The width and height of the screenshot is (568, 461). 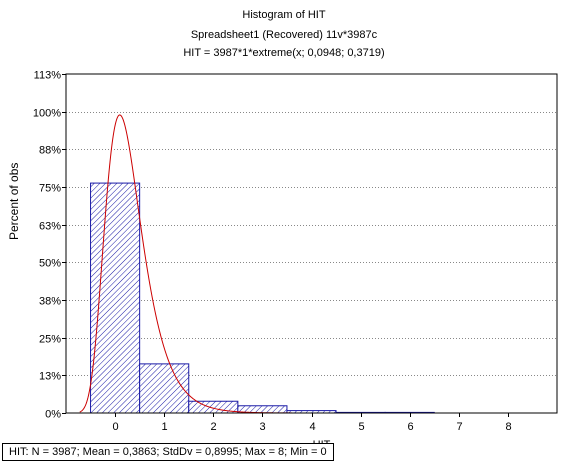 What do you see at coordinates (213, 427) in the screenshot?
I see `x-tick-label: 2` at bounding box center [213, 427].